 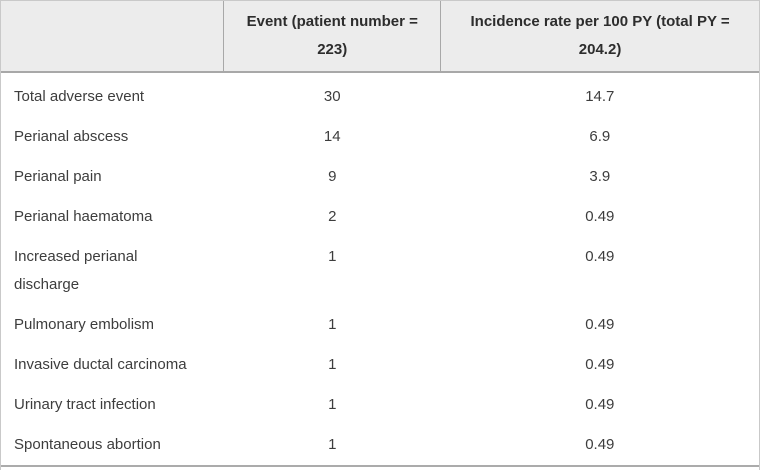 What do you see at coordinates (332, 37) in the screenshot?
I see `header-event-column: Event (patient number = 223)` at bounding box center [332, 37].